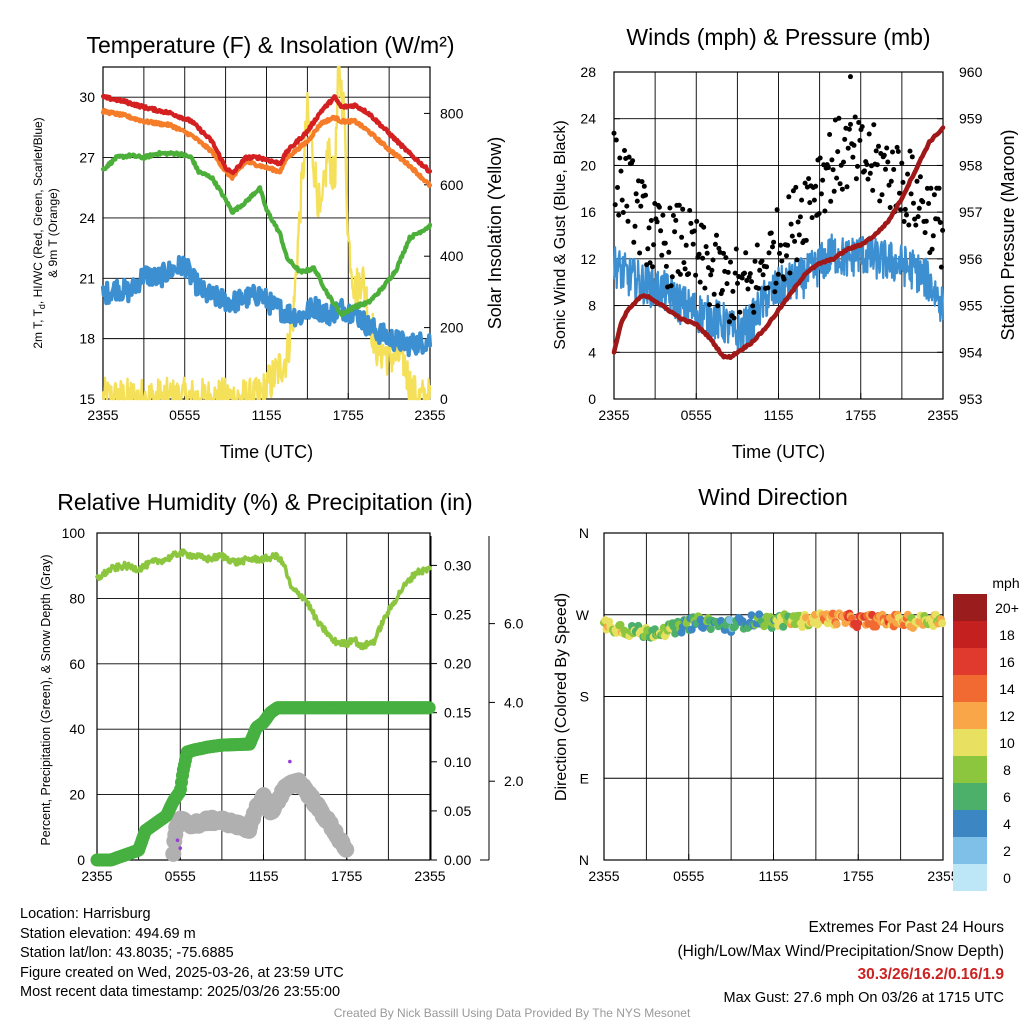 Image resolution: width=1024 pixels, height=1024 pixels. I want to click on gust-points, so click(778, 199).